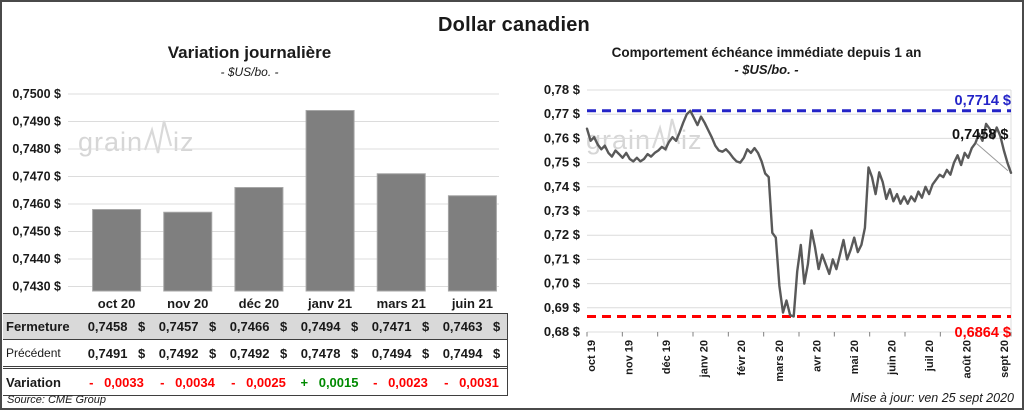 Image resolution: width=1024 pixels, height=410 pixels. I want to click on svg-text: 0,69 $, so click(562, 307).